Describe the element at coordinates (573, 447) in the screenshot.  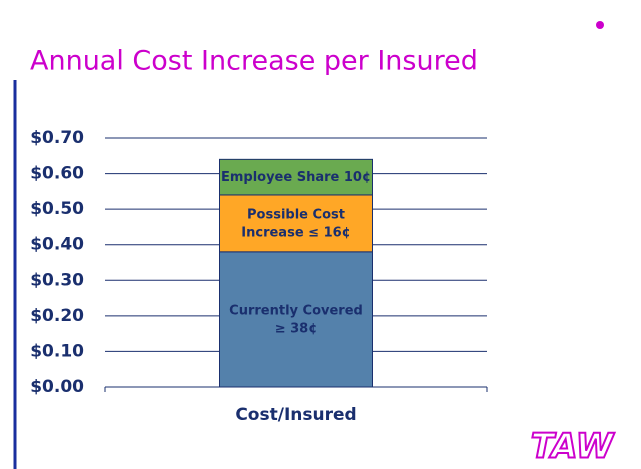
I see `logo: TAW` at that location.